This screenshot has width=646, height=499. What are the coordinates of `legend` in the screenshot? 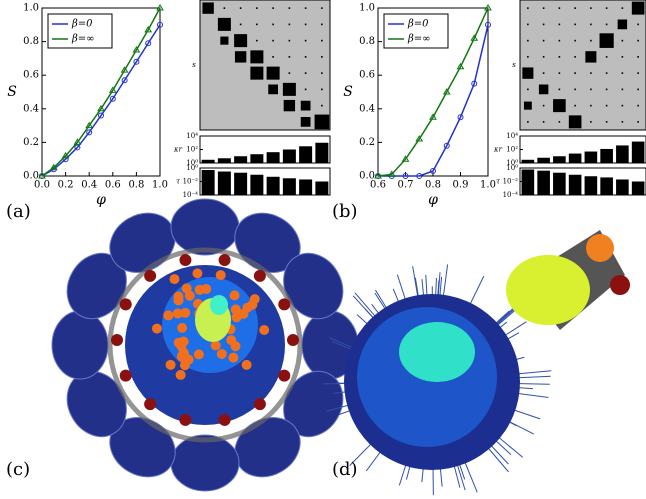 It's located at (416, 31).